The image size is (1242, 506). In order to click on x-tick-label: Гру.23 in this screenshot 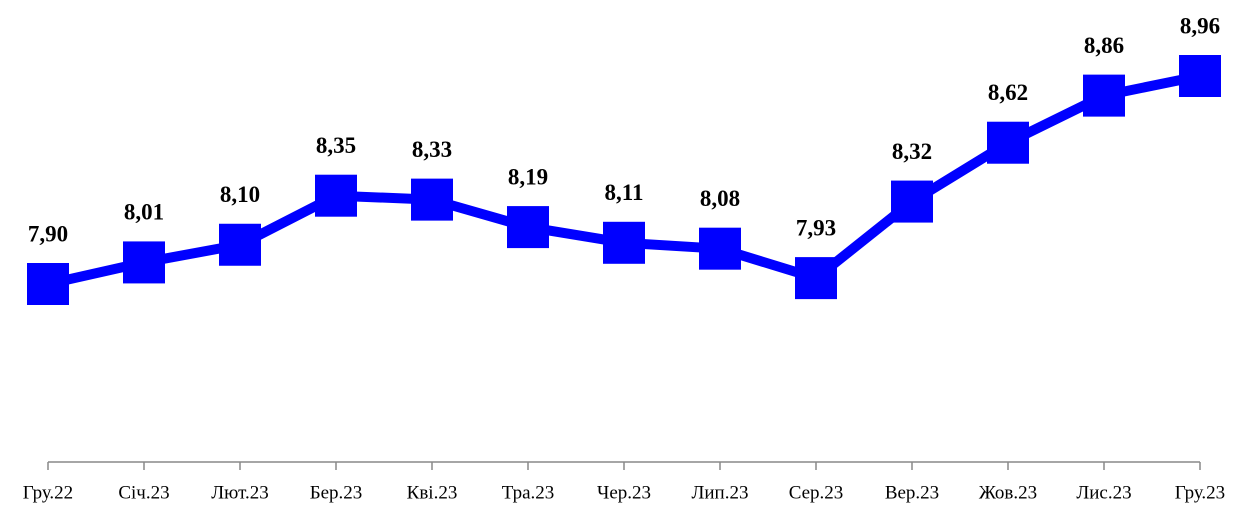, I will do `click(1200, 492)`.